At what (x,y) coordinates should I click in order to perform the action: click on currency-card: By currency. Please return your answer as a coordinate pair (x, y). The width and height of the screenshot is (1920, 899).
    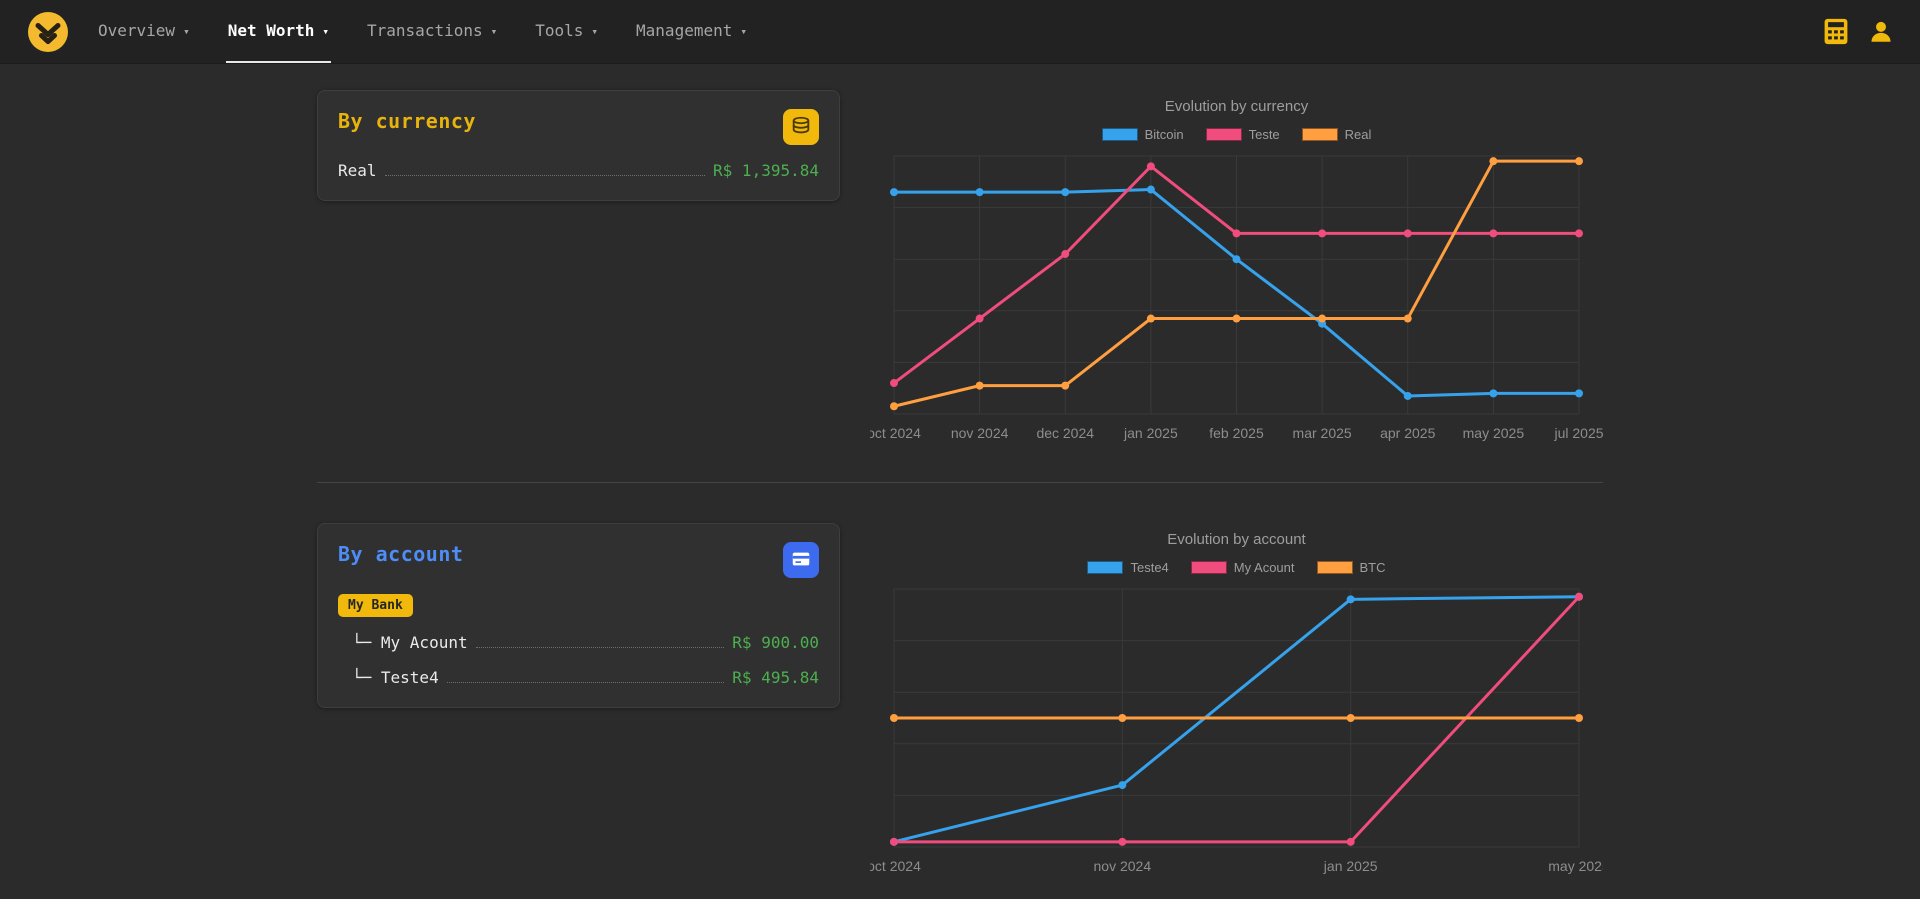
    Looking at the image, I should click on (578, 145).